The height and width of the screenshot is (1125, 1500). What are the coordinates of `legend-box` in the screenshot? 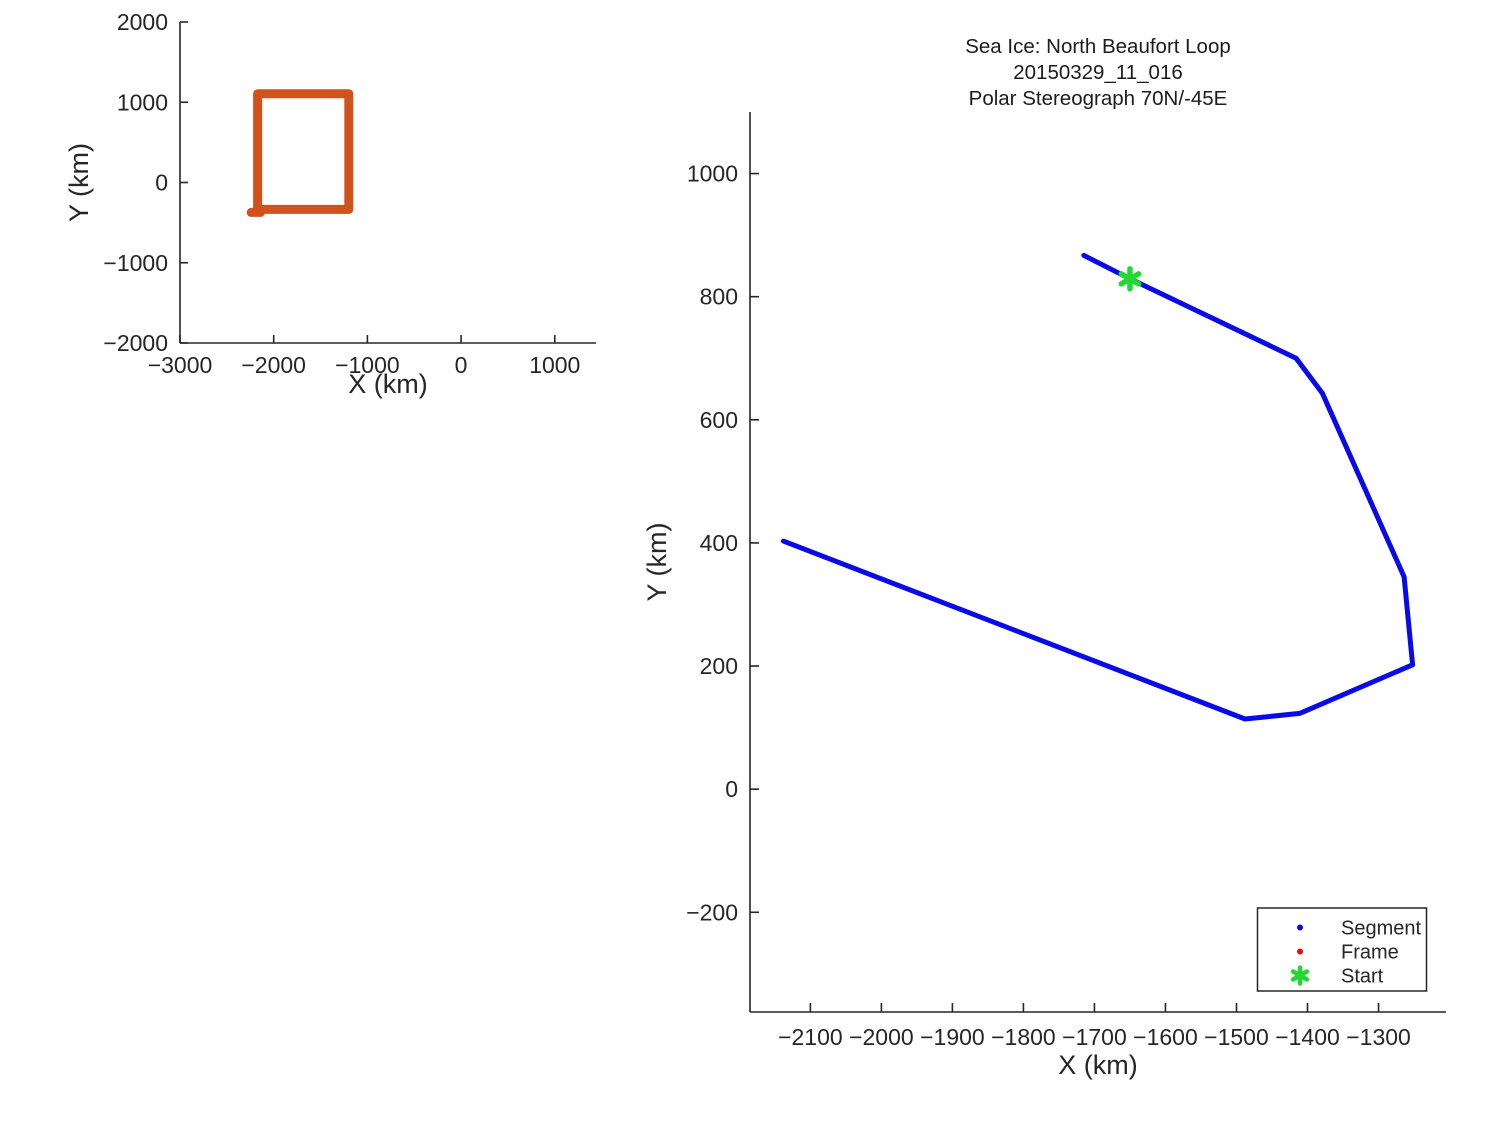 It's located at (1342, 949).